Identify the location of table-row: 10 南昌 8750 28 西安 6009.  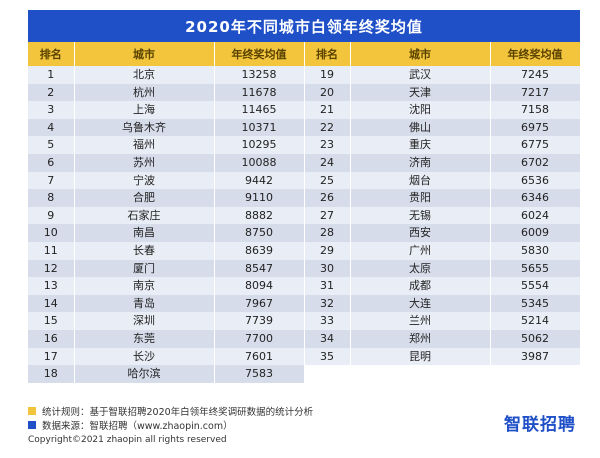
(304, 233).